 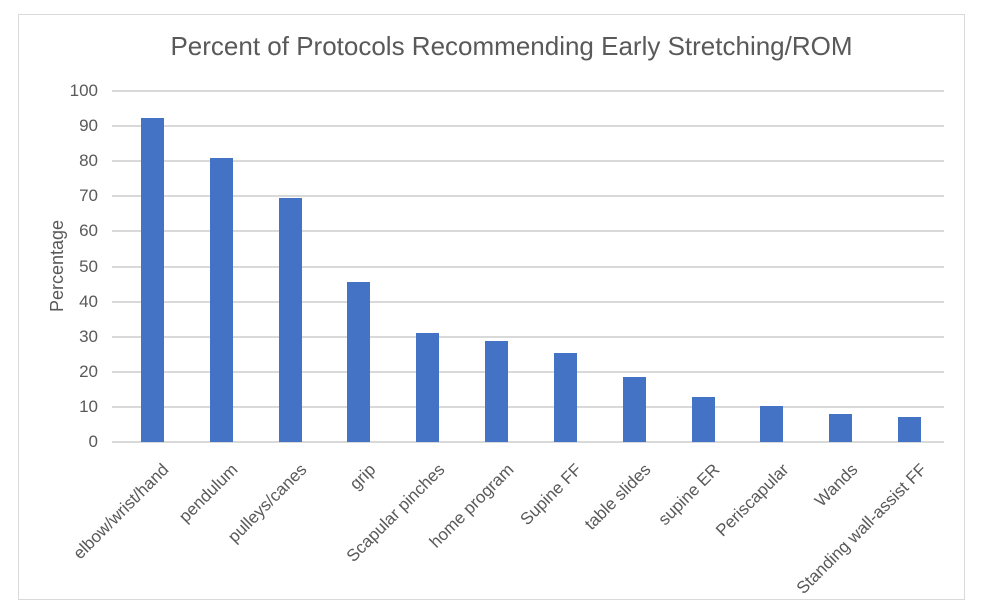 What do you see at coordinates (703, 419) in the screenshot?
I see `bar-supine-er` at bounding box center [703, 419].